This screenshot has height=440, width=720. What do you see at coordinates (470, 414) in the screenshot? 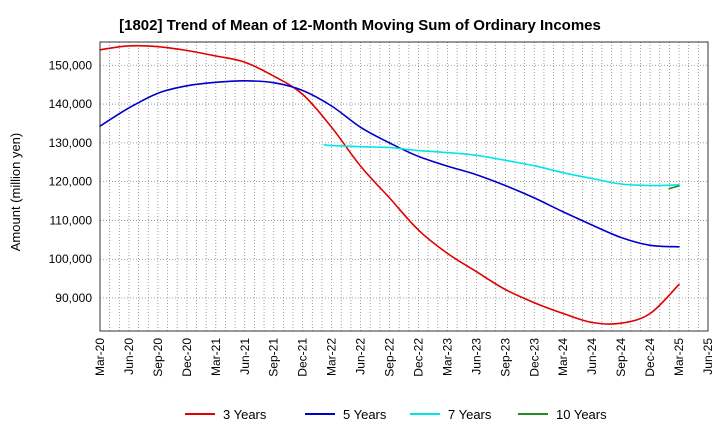
I see `legend-label-7-years: 7 Years` at bounding box center [470, 414].